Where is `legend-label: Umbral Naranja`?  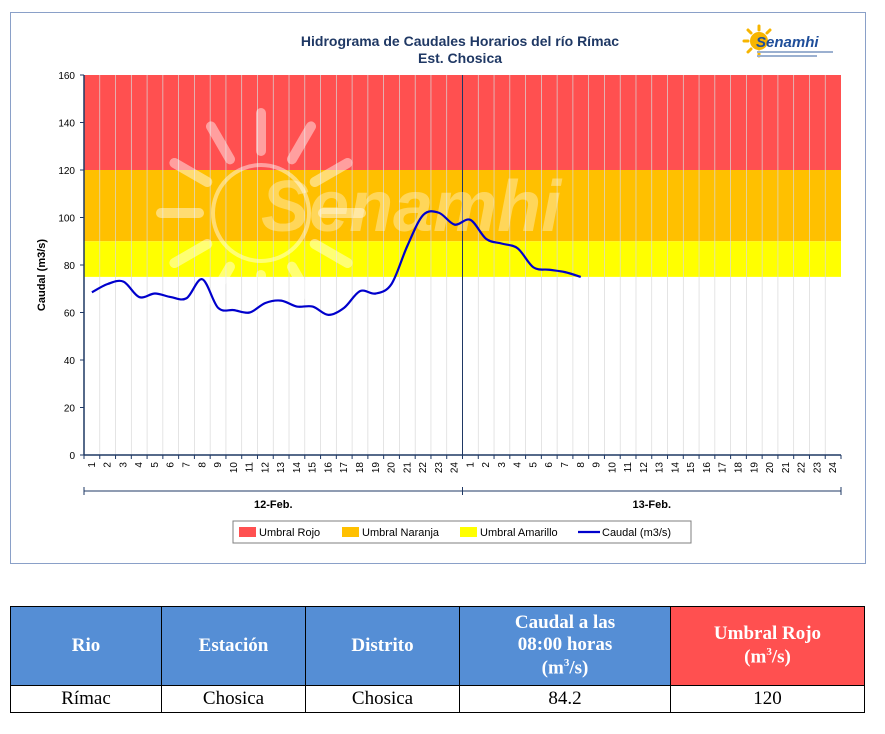
legend-label: Umbral Naranja is located at coordinates (401, 533).